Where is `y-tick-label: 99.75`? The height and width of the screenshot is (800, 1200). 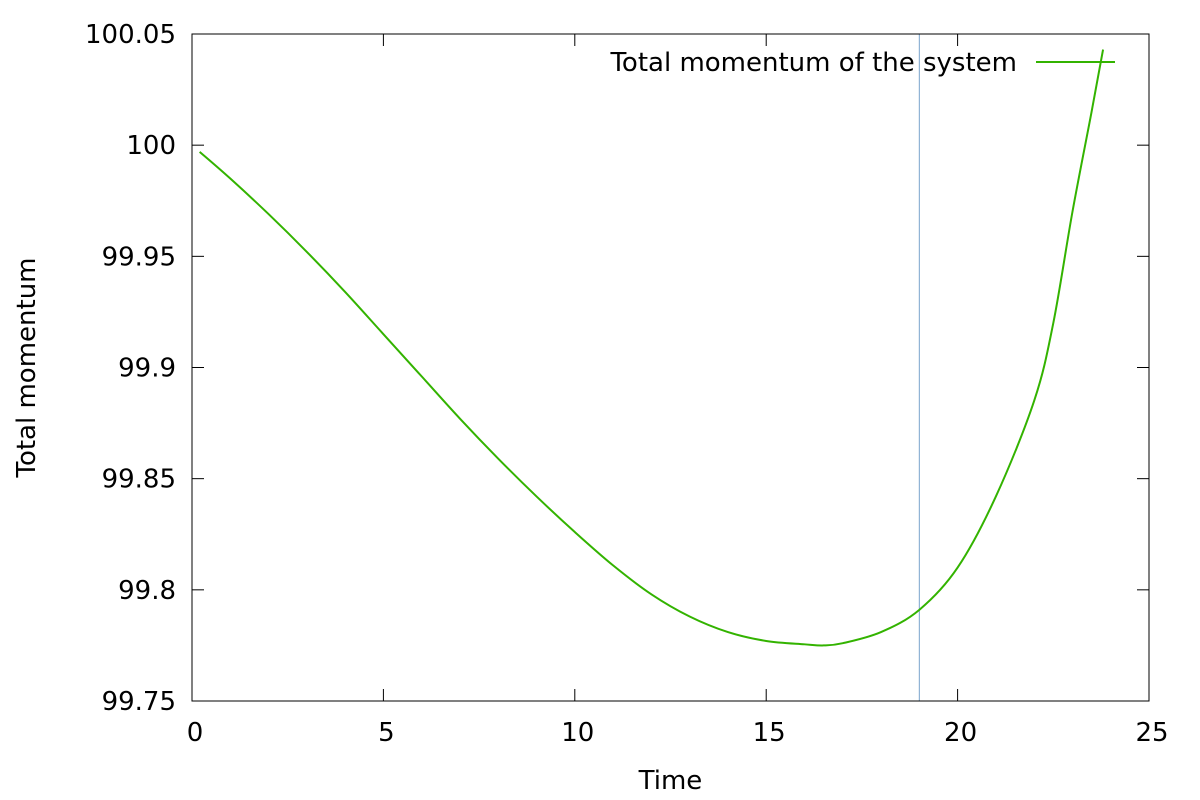
y-tick-label: 99.75 is located at coordinates (139, 702).